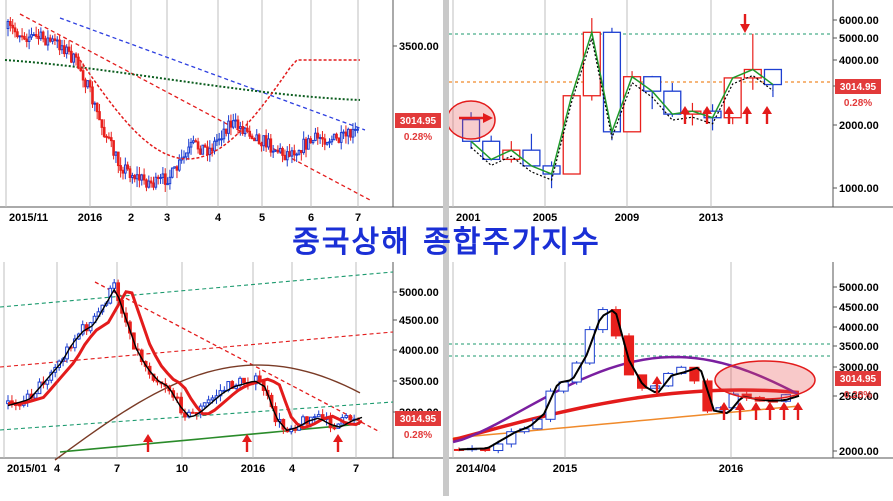  What do you see at coordinates (197, 349) in the screenshot?
I see `channel-upper` at bounding box center [197, 349].